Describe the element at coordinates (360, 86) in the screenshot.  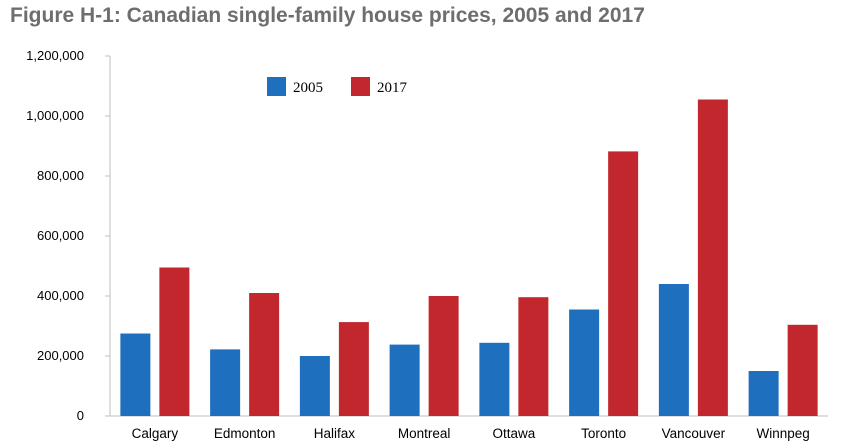
I see `legend-swatch-2017` at that location.